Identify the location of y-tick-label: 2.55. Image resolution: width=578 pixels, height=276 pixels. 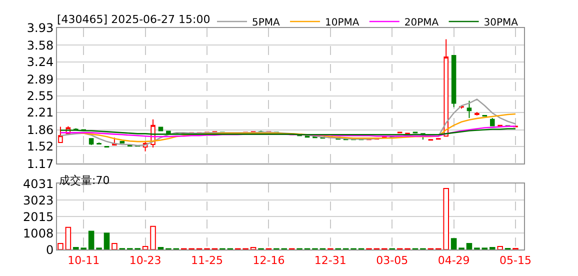
(40, 96).